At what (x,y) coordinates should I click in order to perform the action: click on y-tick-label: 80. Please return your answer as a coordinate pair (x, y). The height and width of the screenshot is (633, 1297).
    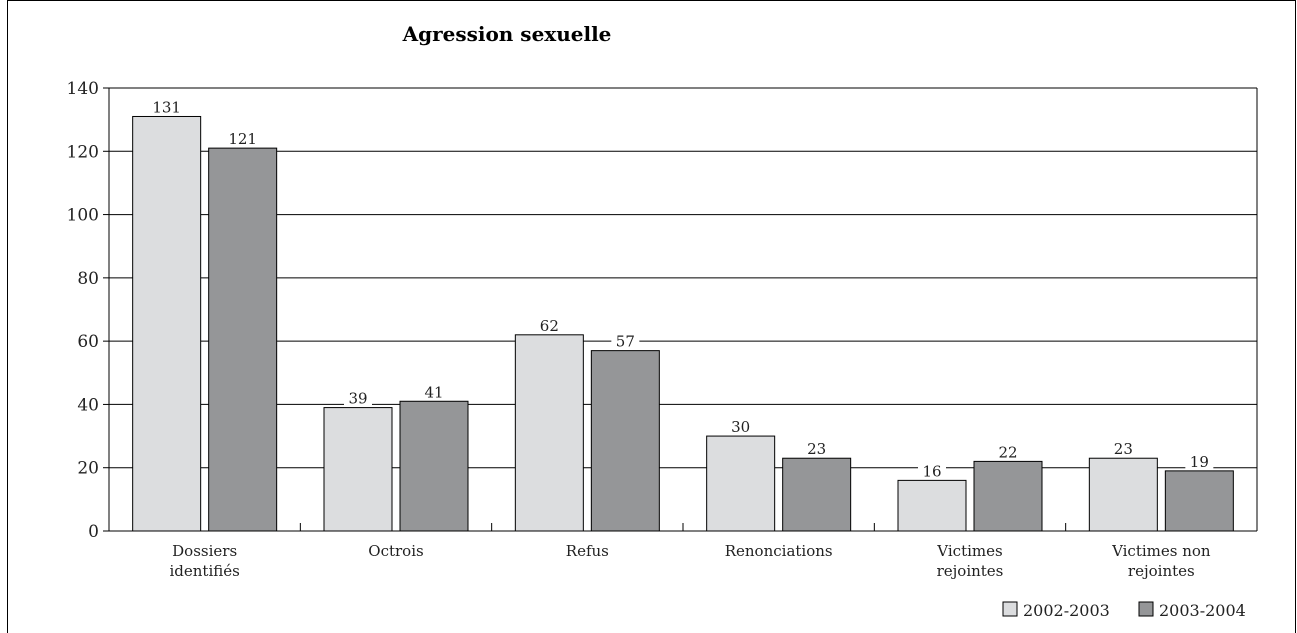
    Looking at the image, I should click on (88, 279).